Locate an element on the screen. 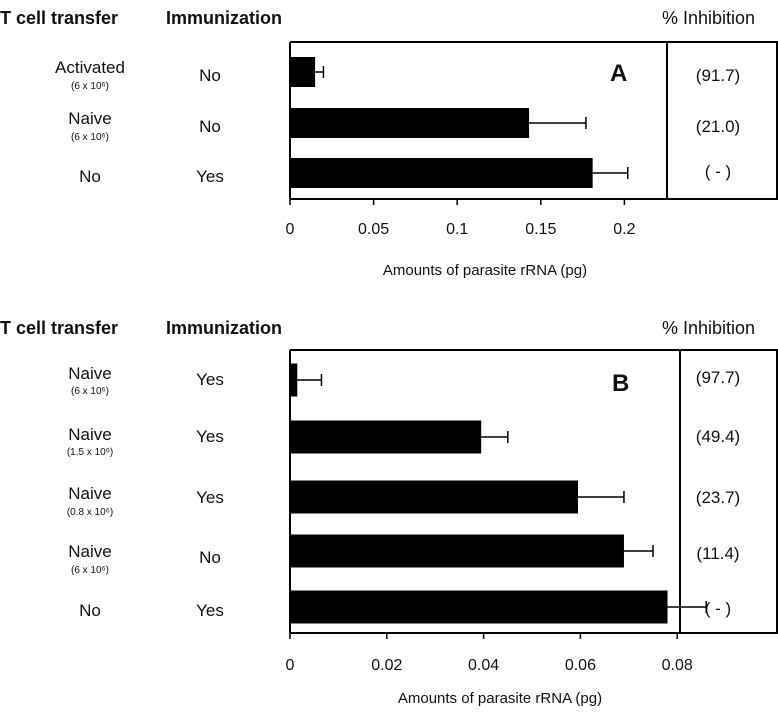 This screenshot has width=778, height=713. panel-a-x-tick-label: 0.05 is located at coordinates (373, 229).